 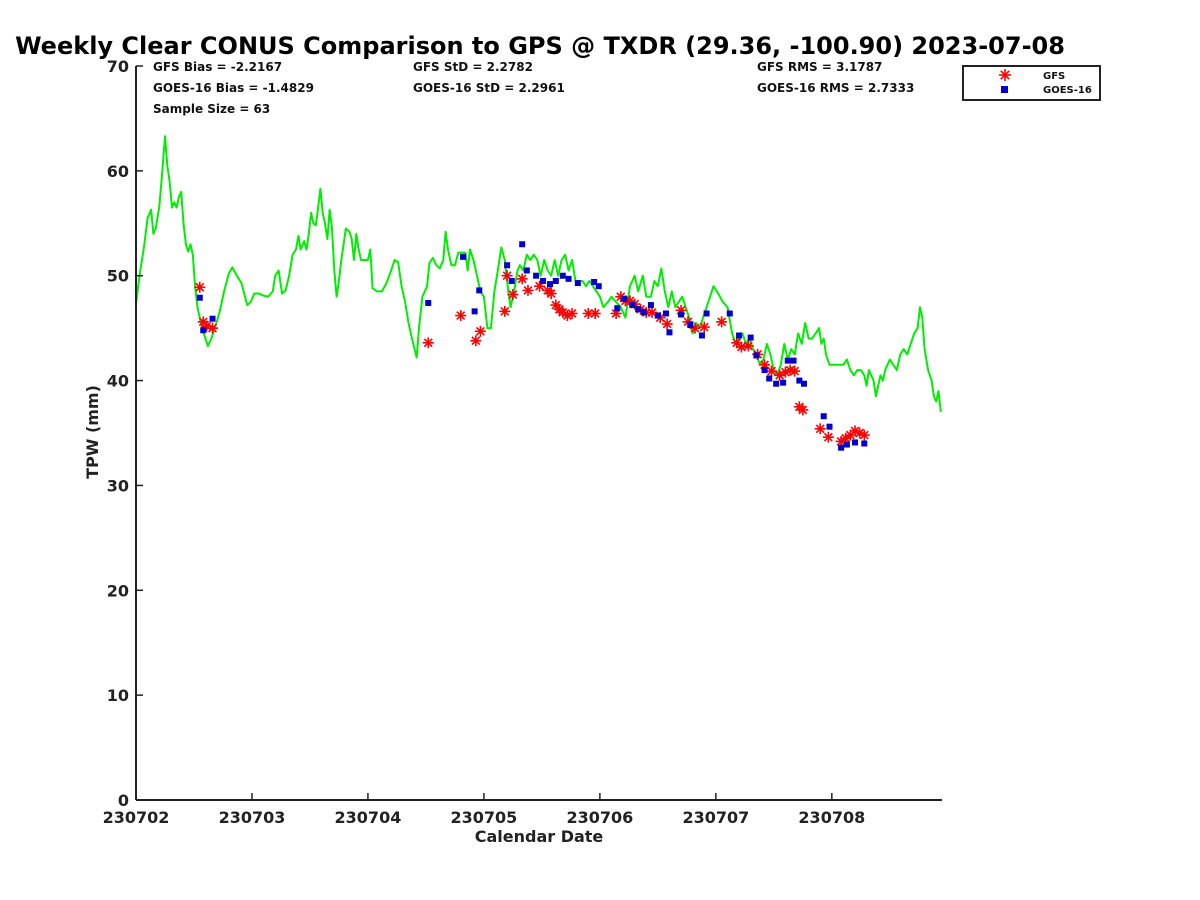 I want to click on y-tick-label: 50, so click(x=118, y=276).